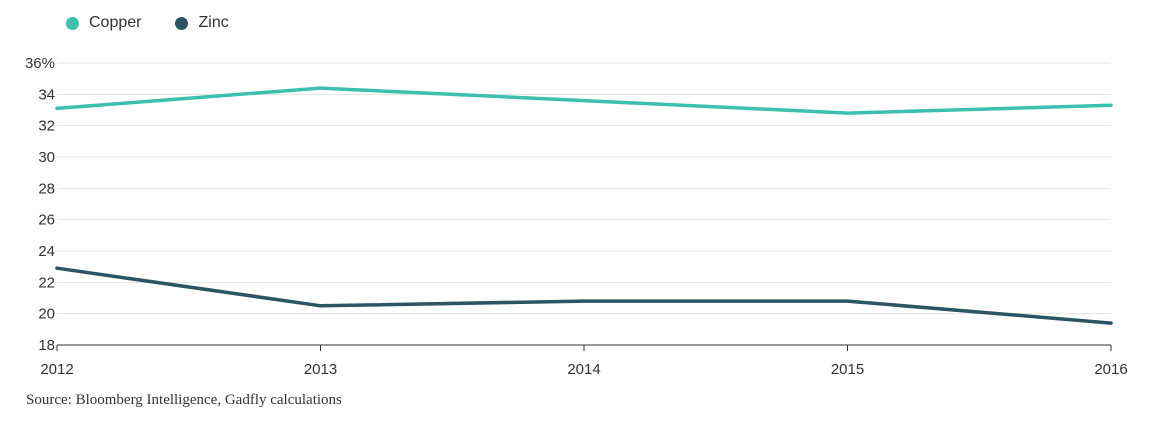 The height and width of the screenshot is (427, 1151). Describe the element at coordinates (72, 23) in the screenshot. I see `legend-dot-copper` at that location.